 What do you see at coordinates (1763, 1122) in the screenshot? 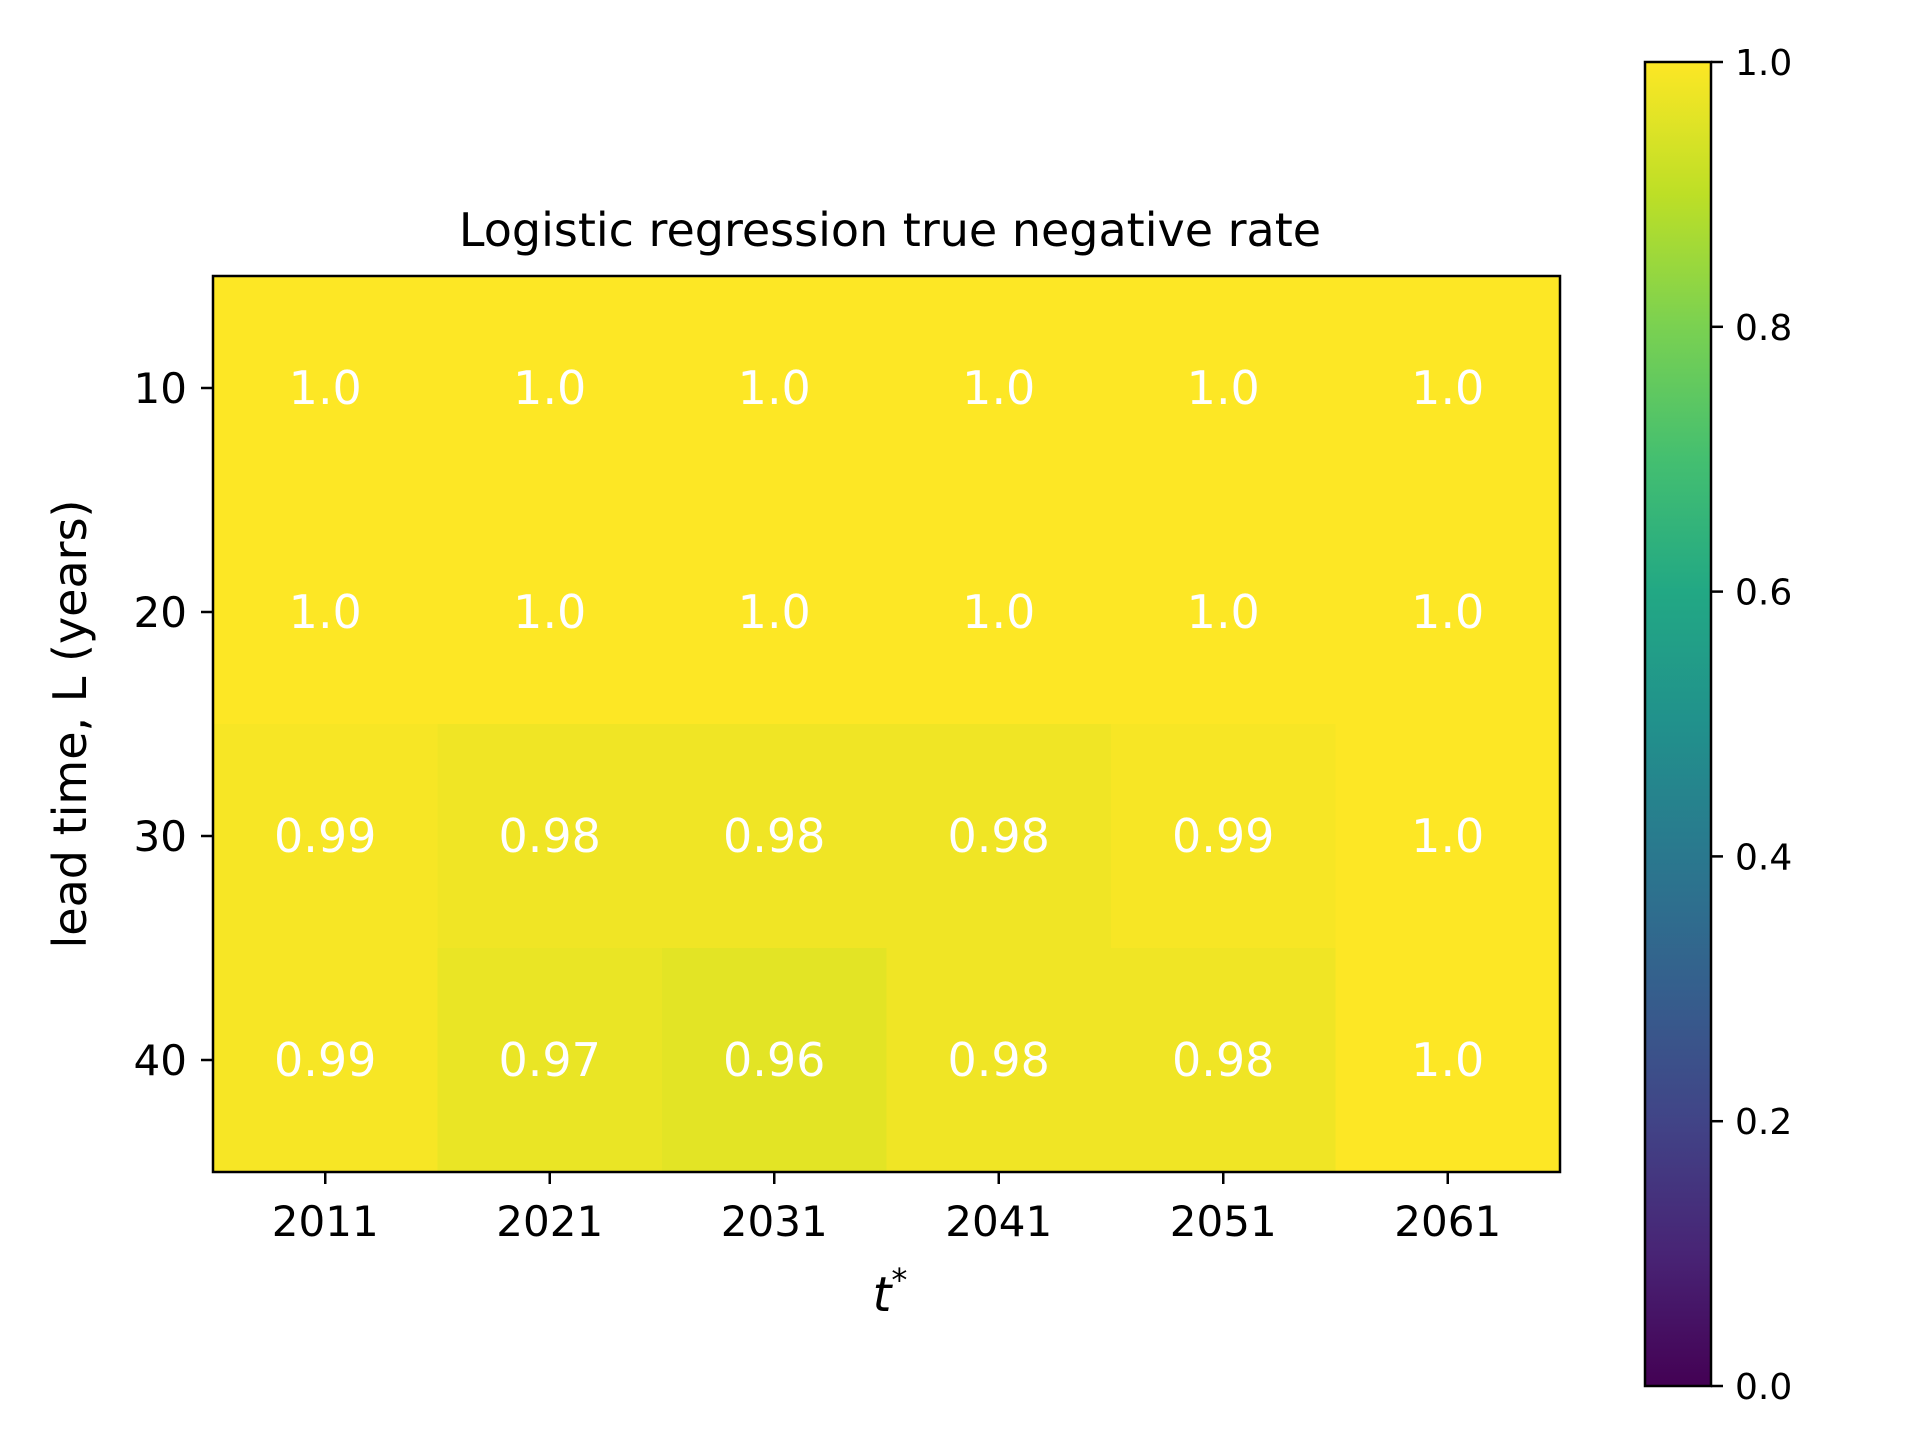
I see `colorbar-tick-label: 0.2` at bounding box center [1763, 1122].